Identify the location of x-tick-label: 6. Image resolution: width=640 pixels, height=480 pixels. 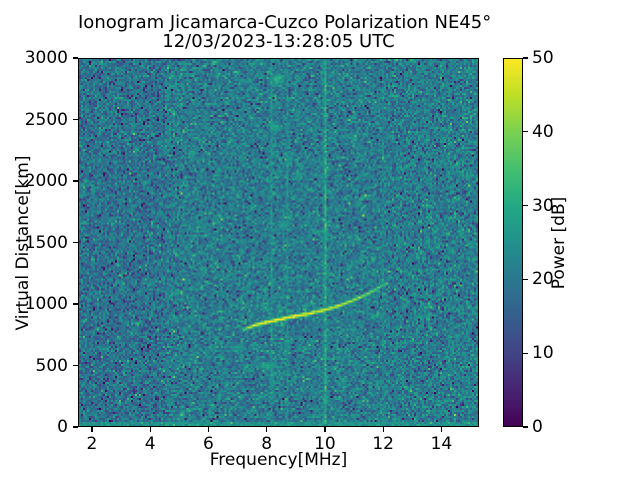
(208, 444).